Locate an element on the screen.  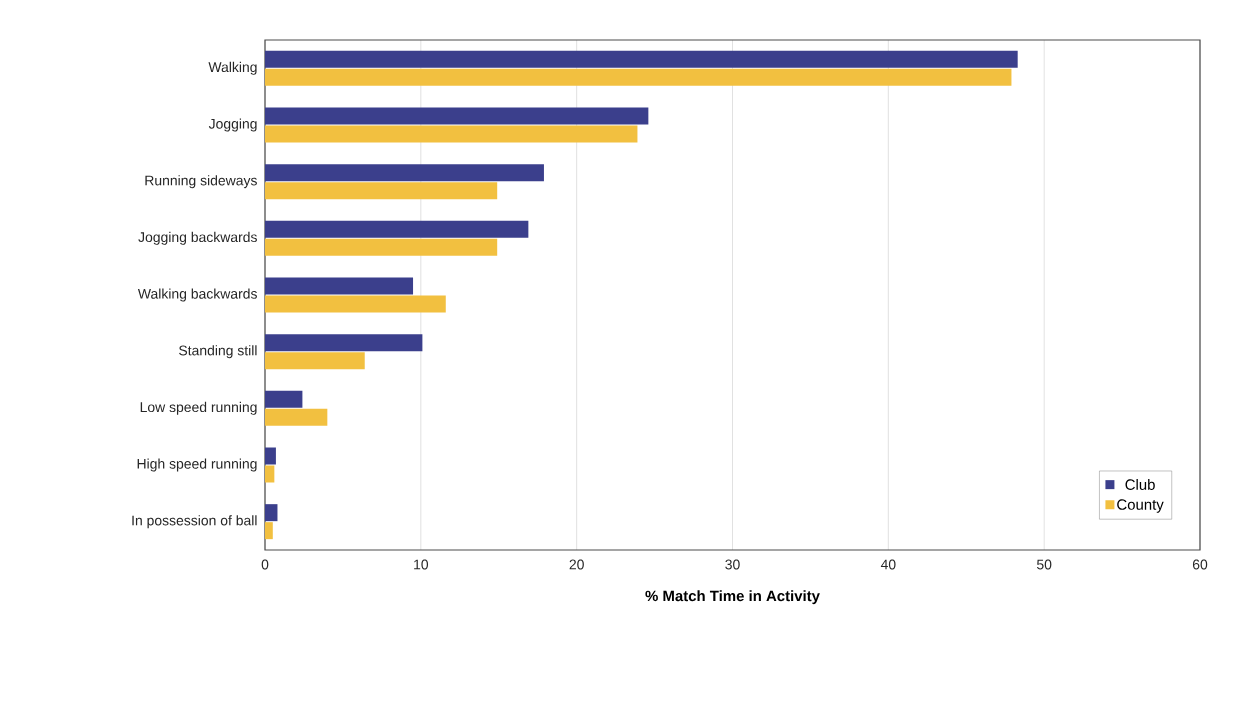
legend-label: Club is located at coordinates (1140, 484).